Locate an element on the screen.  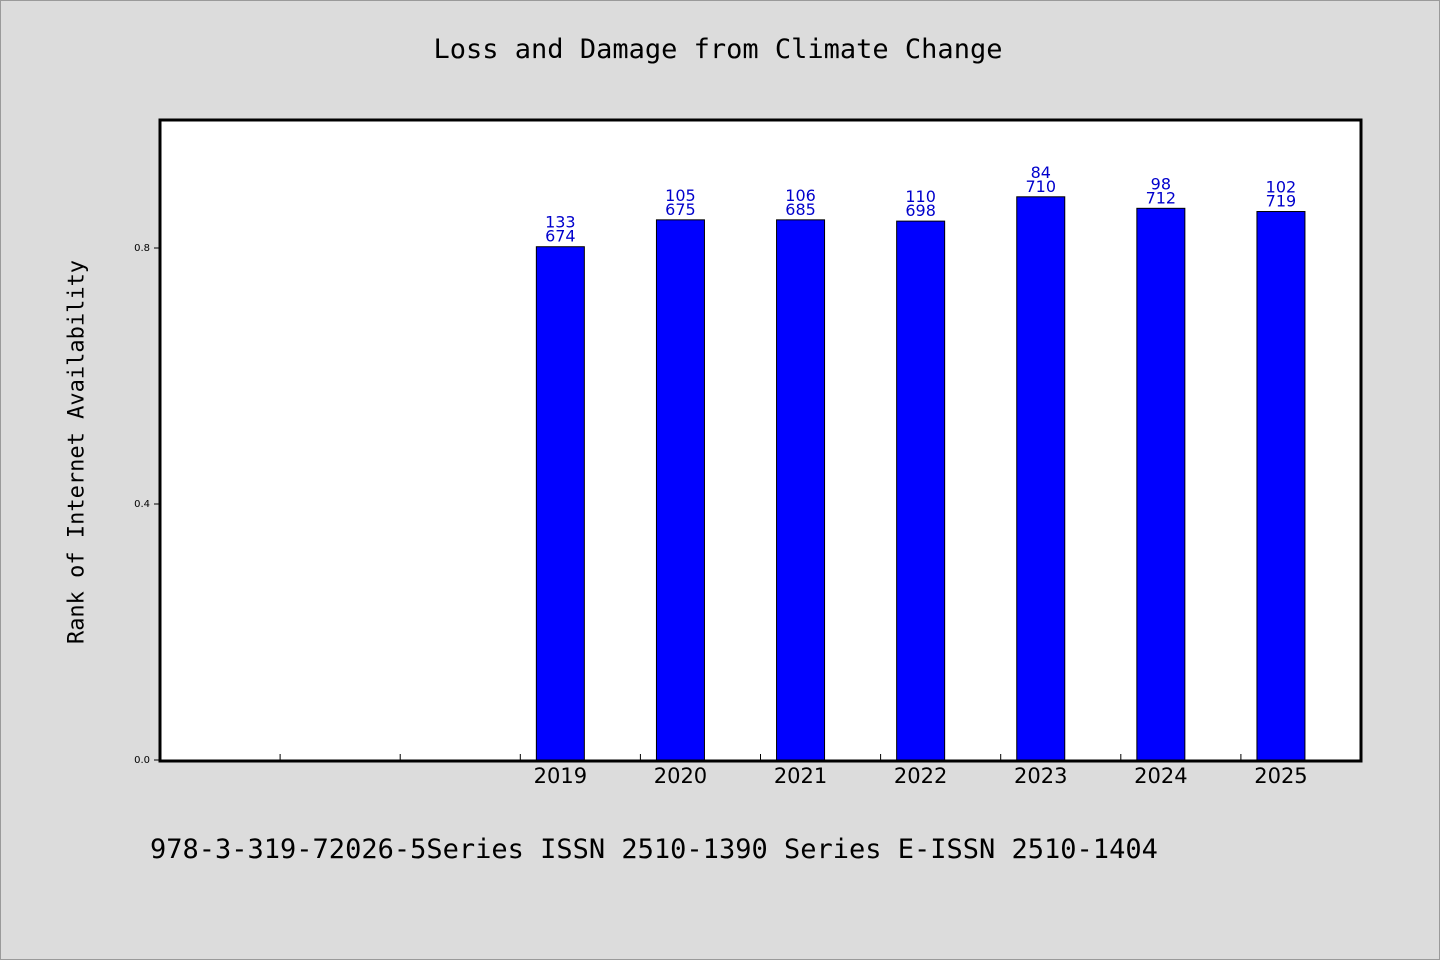
x-tick-label: 2025 is located at coordinates (1280, 776).